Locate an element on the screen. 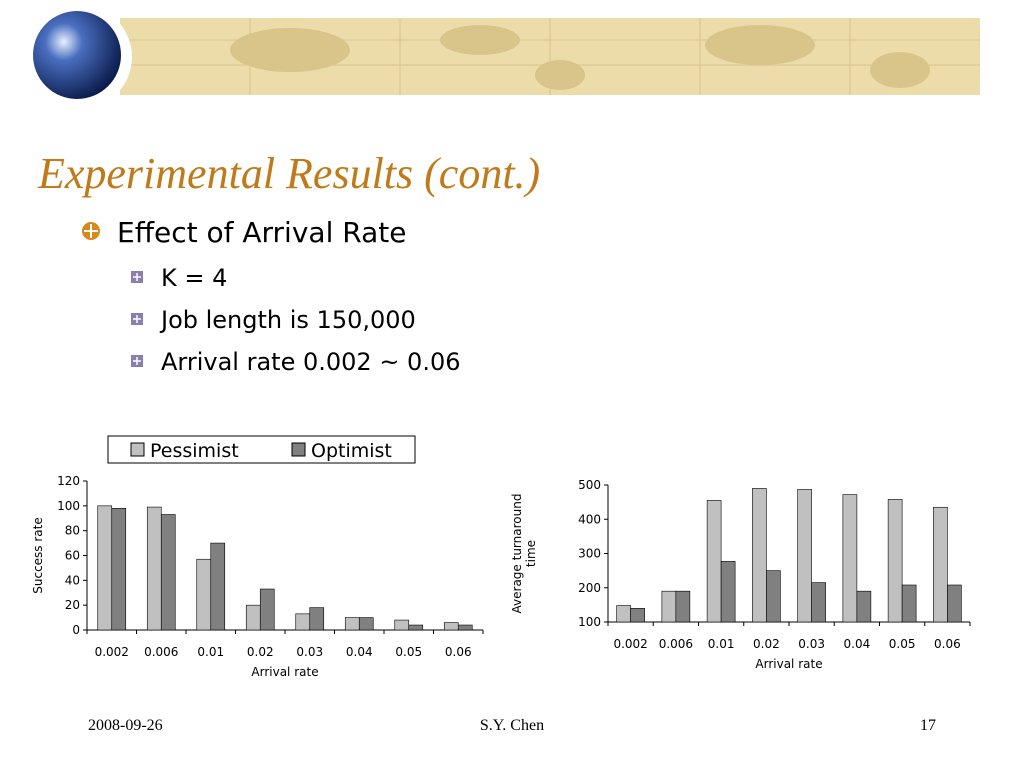  y-tick-label: 80 is located at coordinates (72, 531).